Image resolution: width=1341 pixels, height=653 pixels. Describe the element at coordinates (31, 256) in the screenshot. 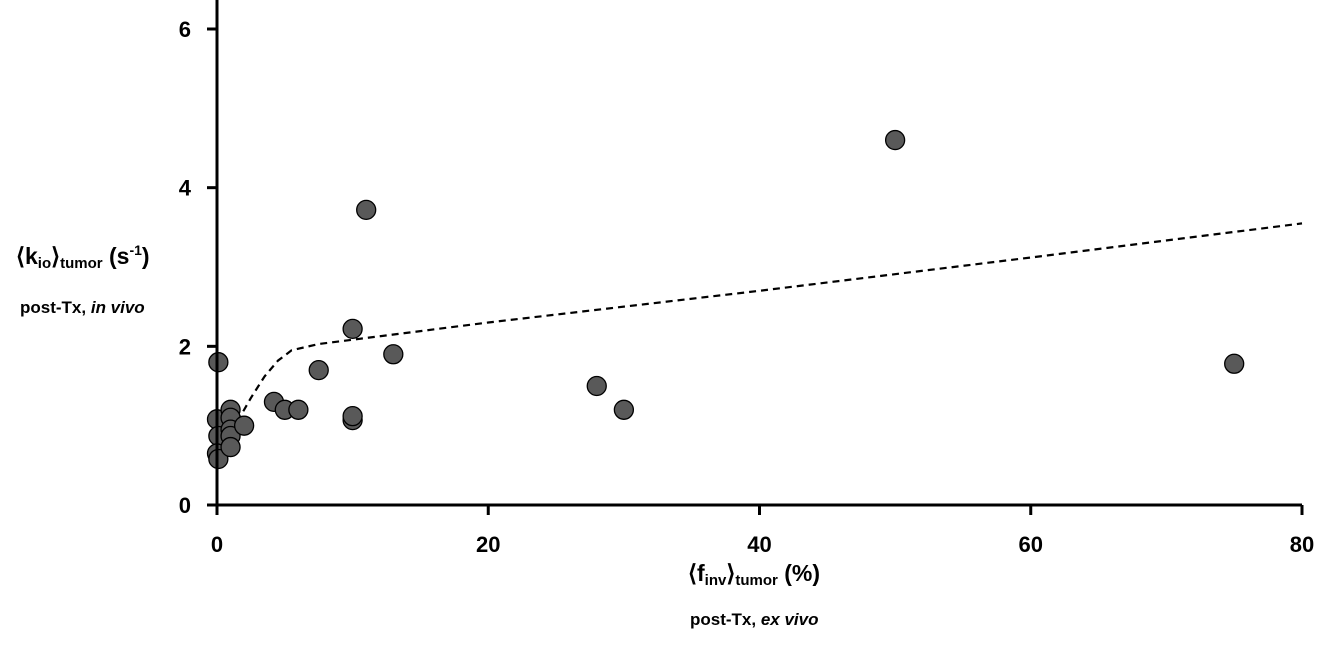

I see `y-axis-label-symbol: k` at that location.